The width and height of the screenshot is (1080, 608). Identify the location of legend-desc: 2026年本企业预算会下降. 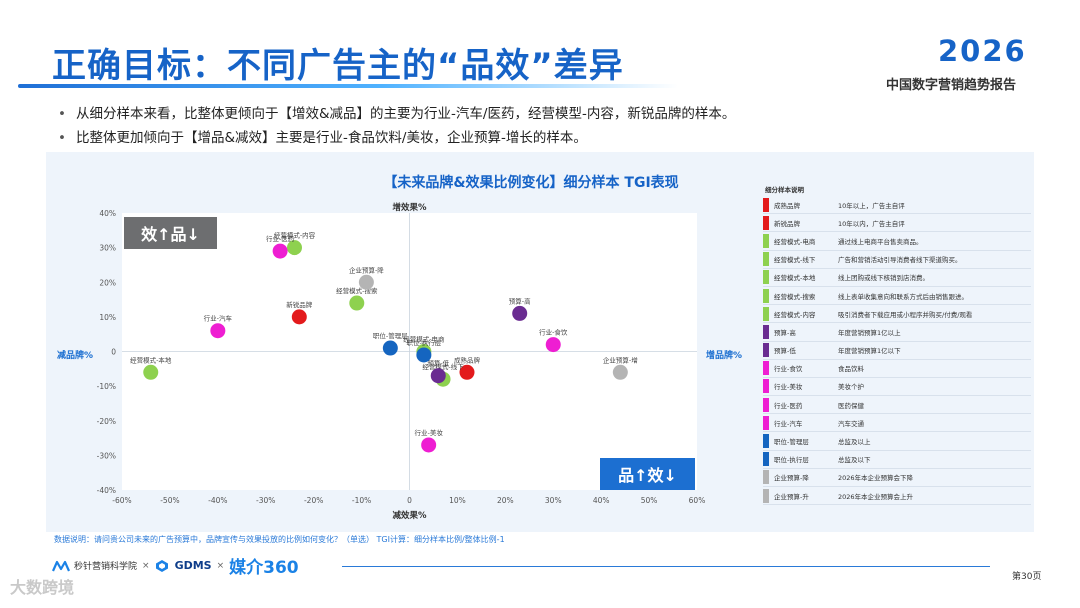
(876, 478).